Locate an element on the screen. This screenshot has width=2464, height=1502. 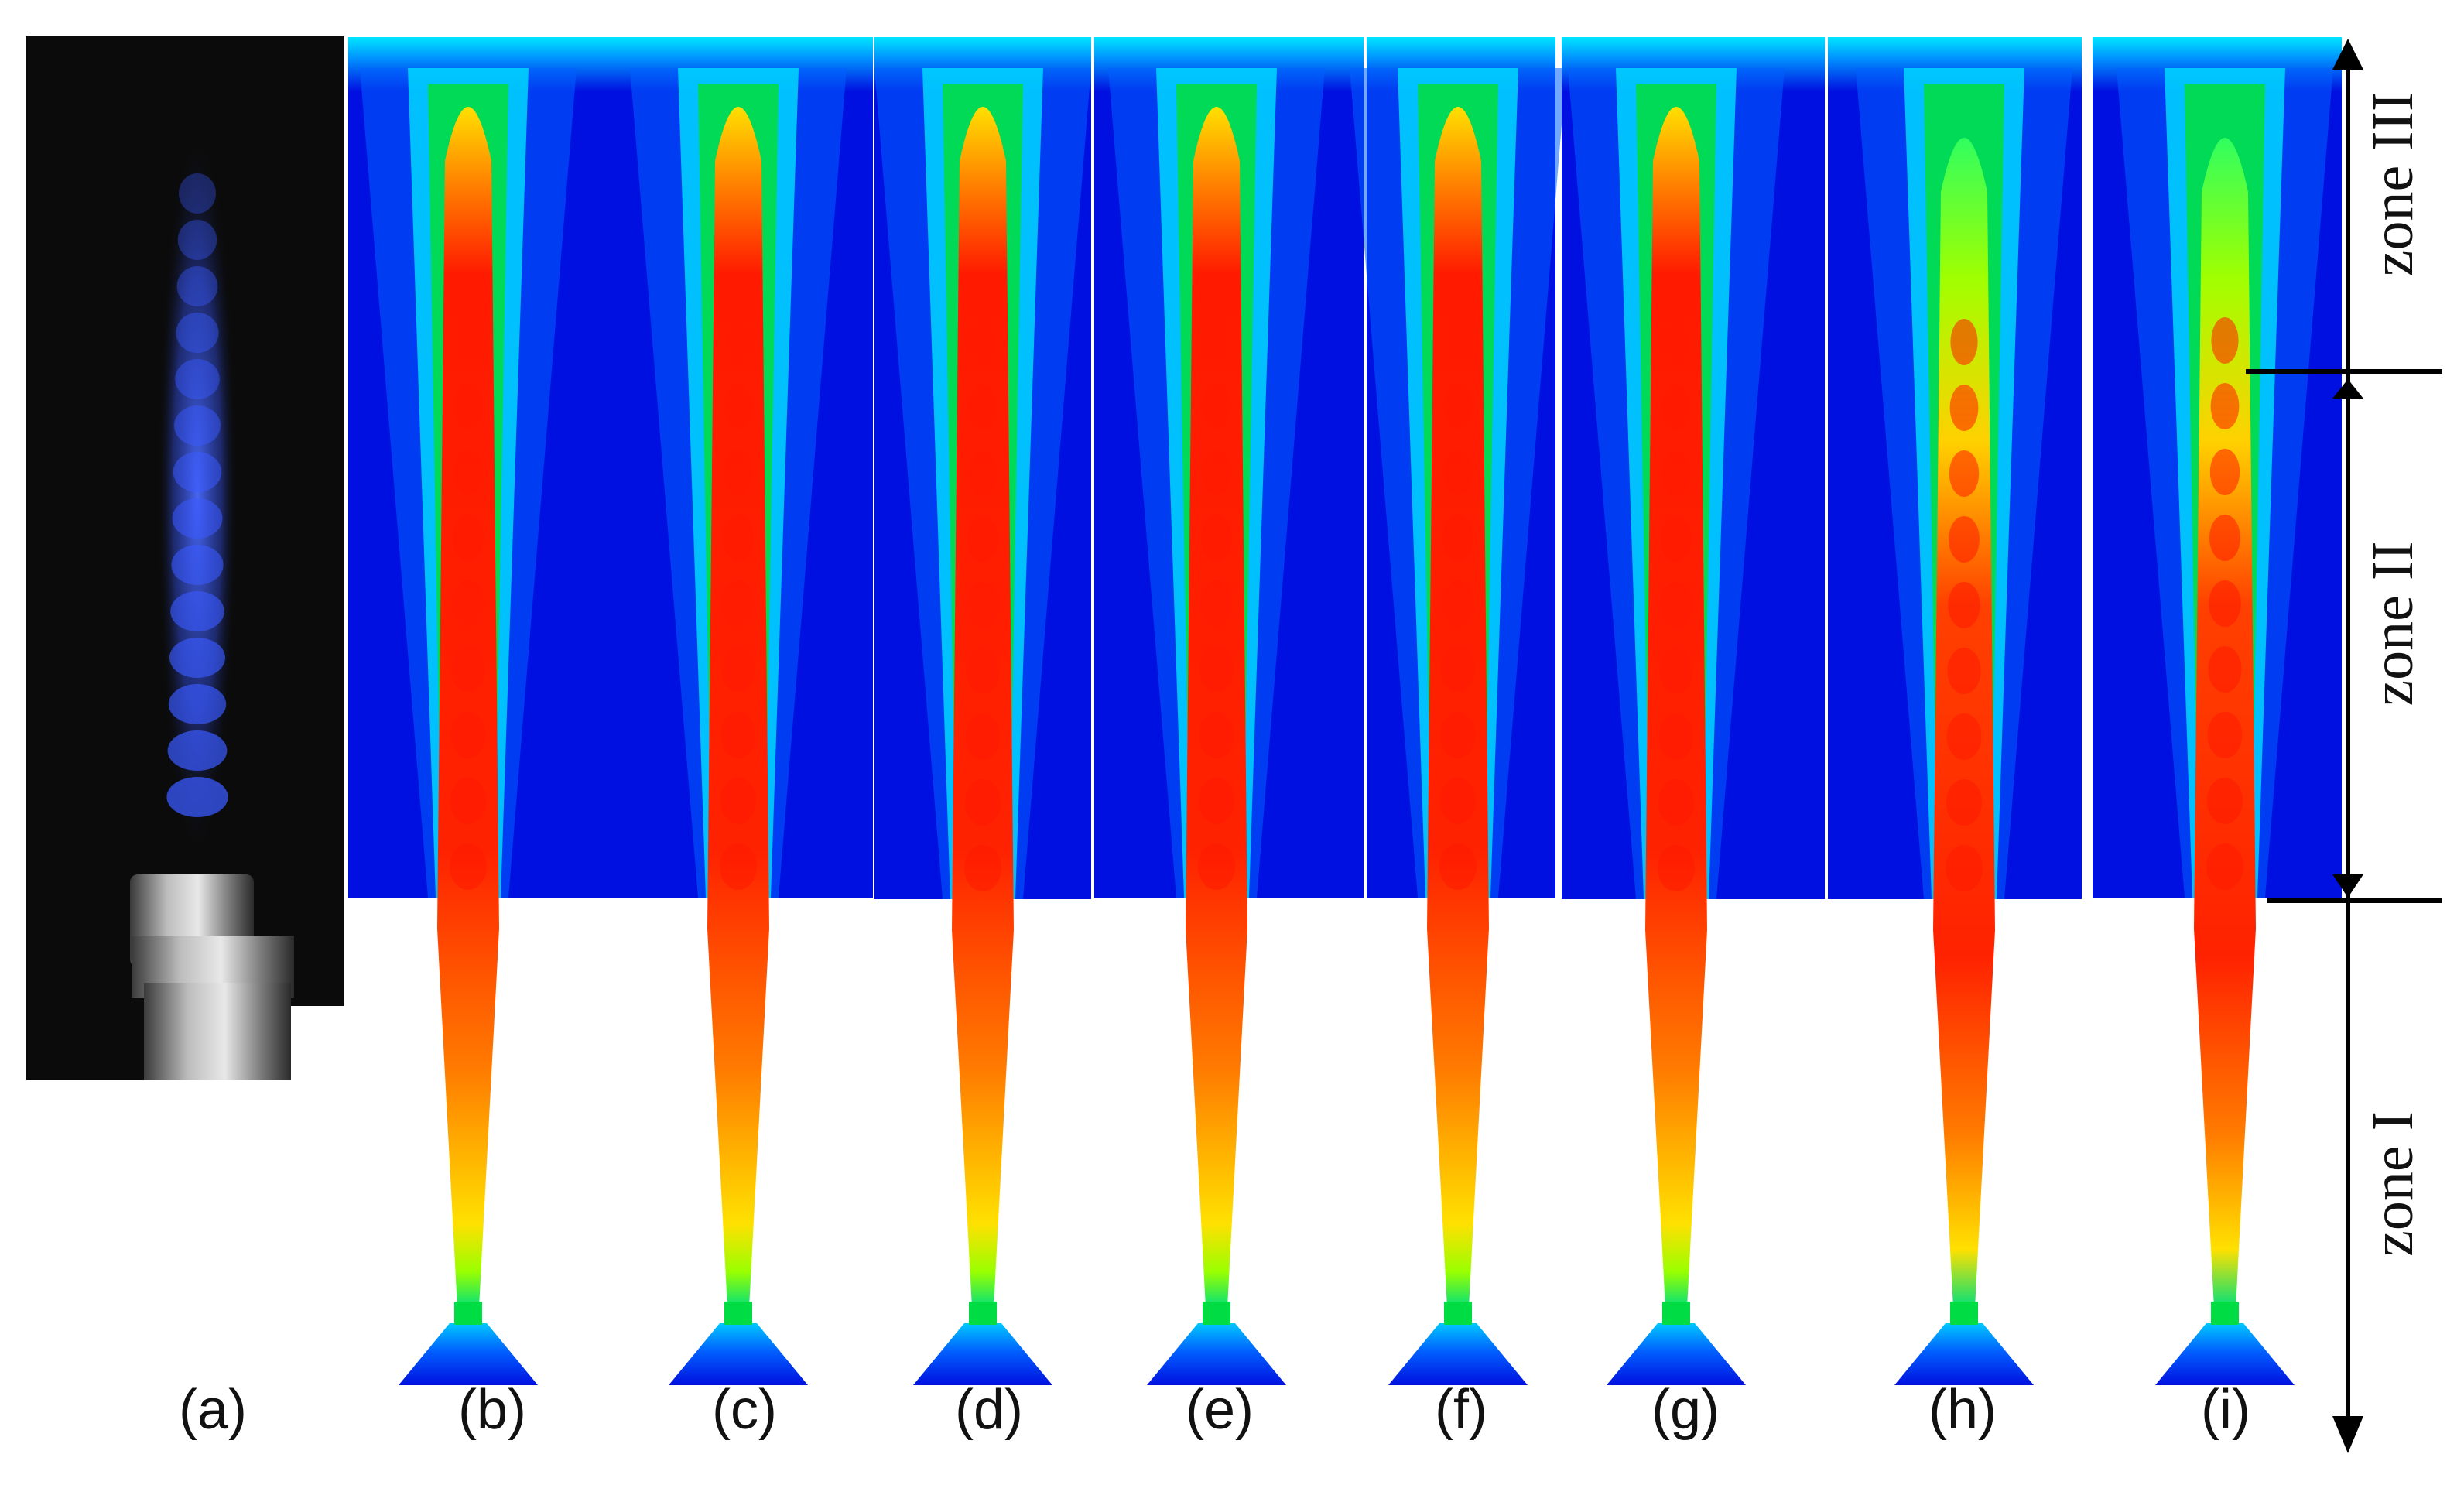
zone-1-arrow-head-bottom is located at coordinates (2347, 1434).